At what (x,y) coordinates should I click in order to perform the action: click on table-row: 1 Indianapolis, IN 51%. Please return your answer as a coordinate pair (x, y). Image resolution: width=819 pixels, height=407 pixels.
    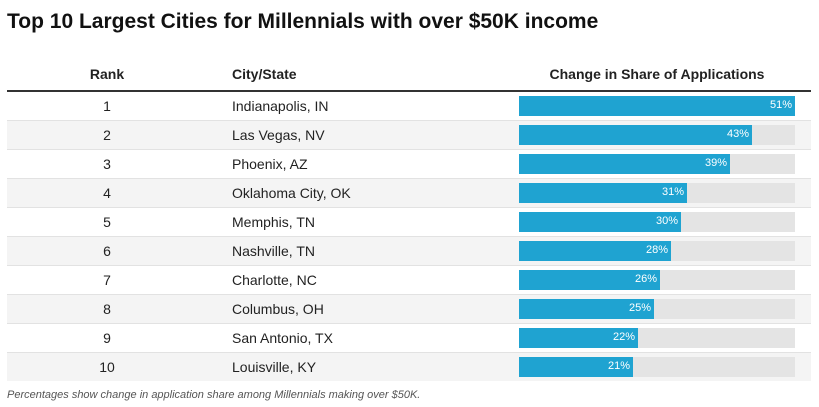
    Looking at the image, I should click on (409, 106).